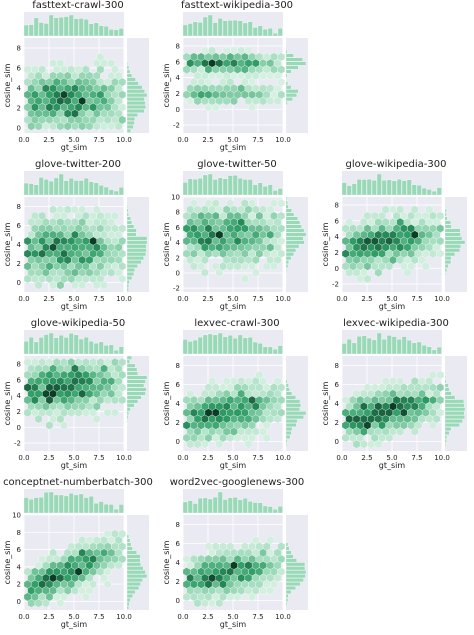 This screenshot has width=474, height=635. Describe the element at coordinates (233, 306) in the screenshot. I see `x-axis-label: gt_sim` at that location.